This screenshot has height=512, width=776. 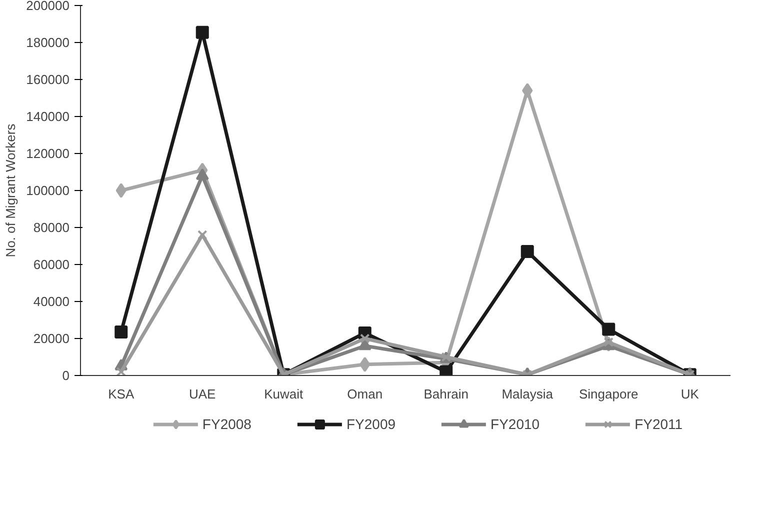 What do you see at coordinates (227, 424) in the screenshot?
I see `legend-label: FY2008` at bounding box center [227, 424].